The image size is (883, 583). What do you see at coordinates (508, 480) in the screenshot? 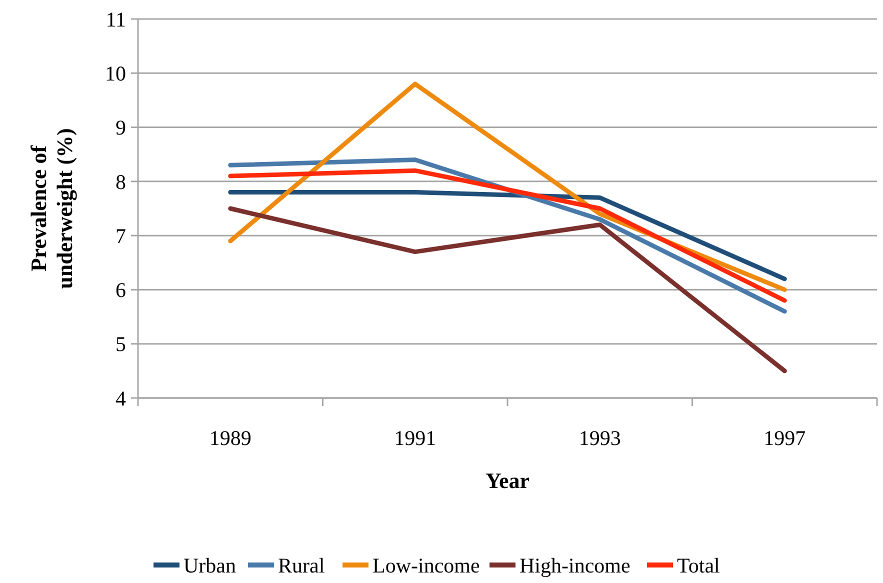
I see `x-axis-title: Year` at bounding box center [508, 480].